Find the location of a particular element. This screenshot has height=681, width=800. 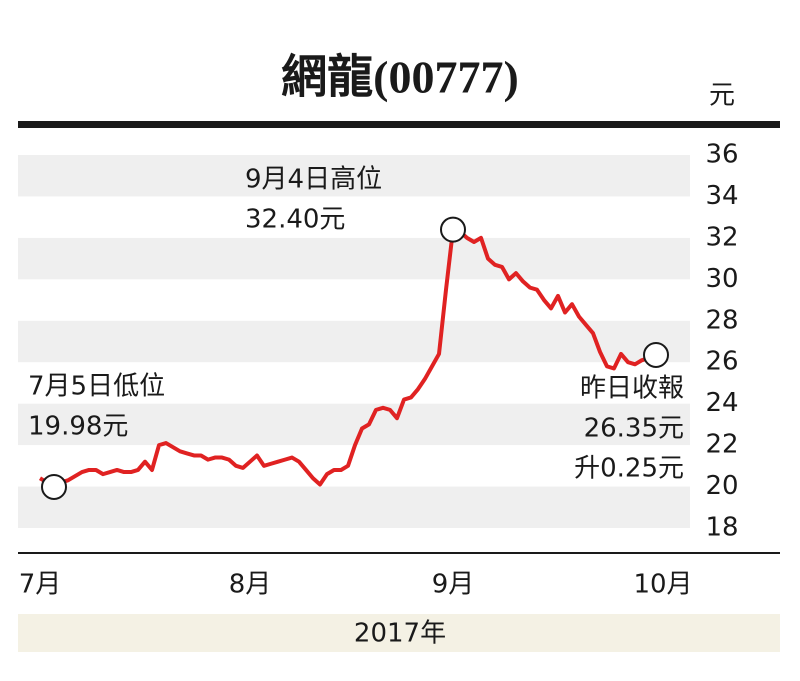

chart-title: 網龍(00777) is located at coordinates (400, 77).